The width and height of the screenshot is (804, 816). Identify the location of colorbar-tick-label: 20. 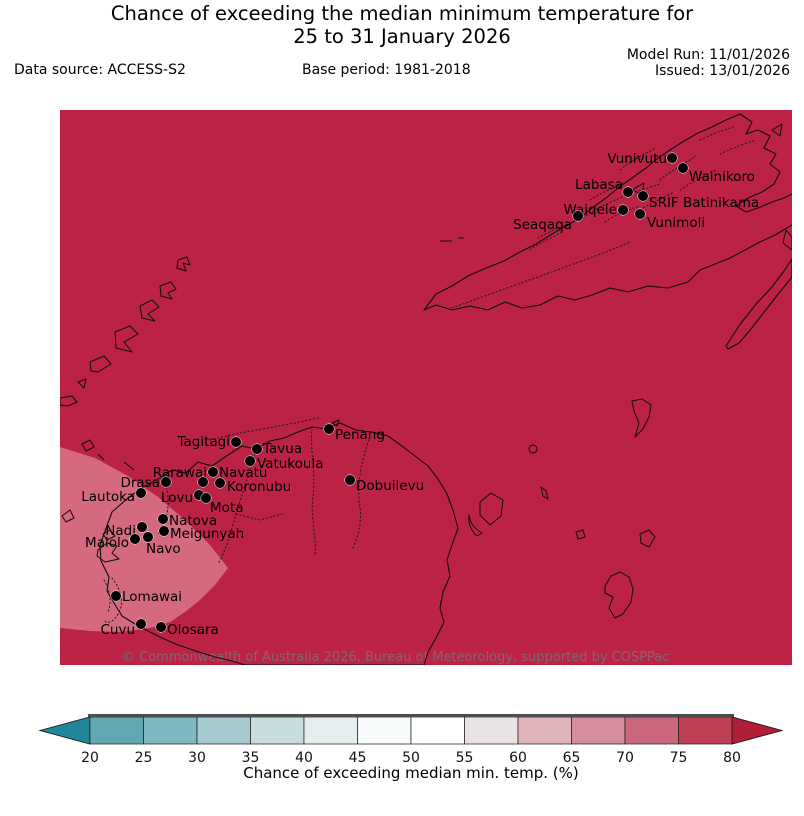
(90, 758).